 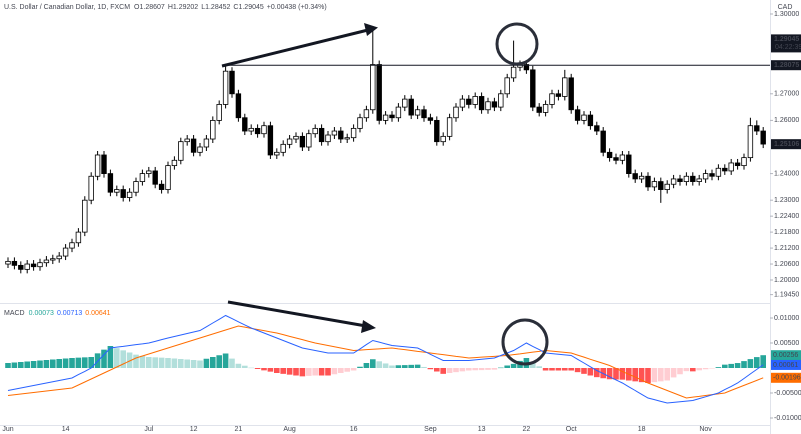 What do you see at coordinates (14, 313) in the screenshot?
I see `macd-title: MACD` at bounding box center [14, 313].